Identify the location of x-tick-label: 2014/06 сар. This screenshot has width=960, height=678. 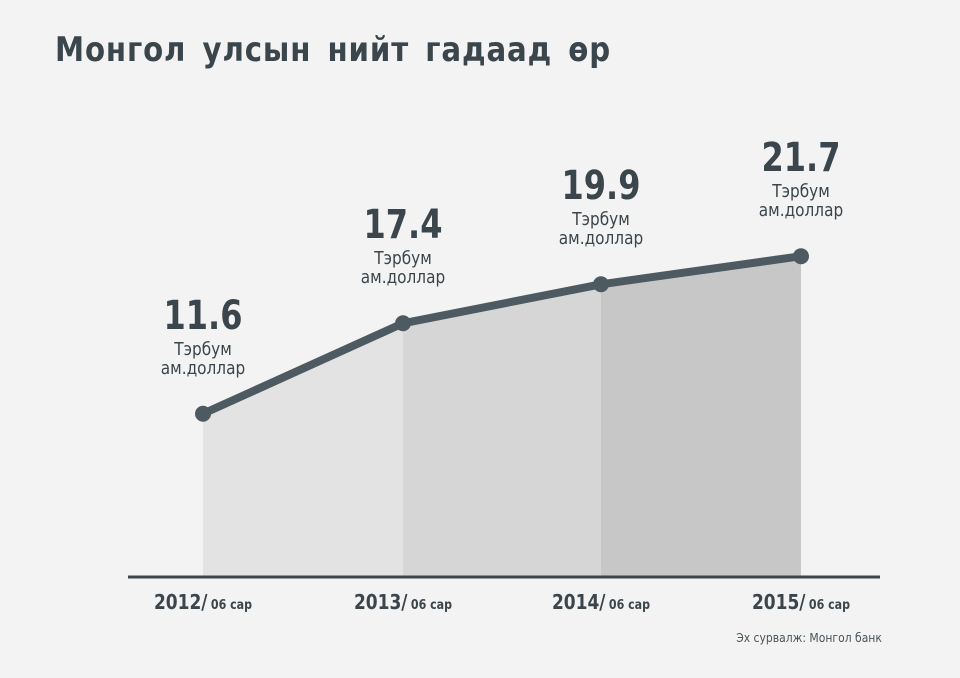
(601, 602).